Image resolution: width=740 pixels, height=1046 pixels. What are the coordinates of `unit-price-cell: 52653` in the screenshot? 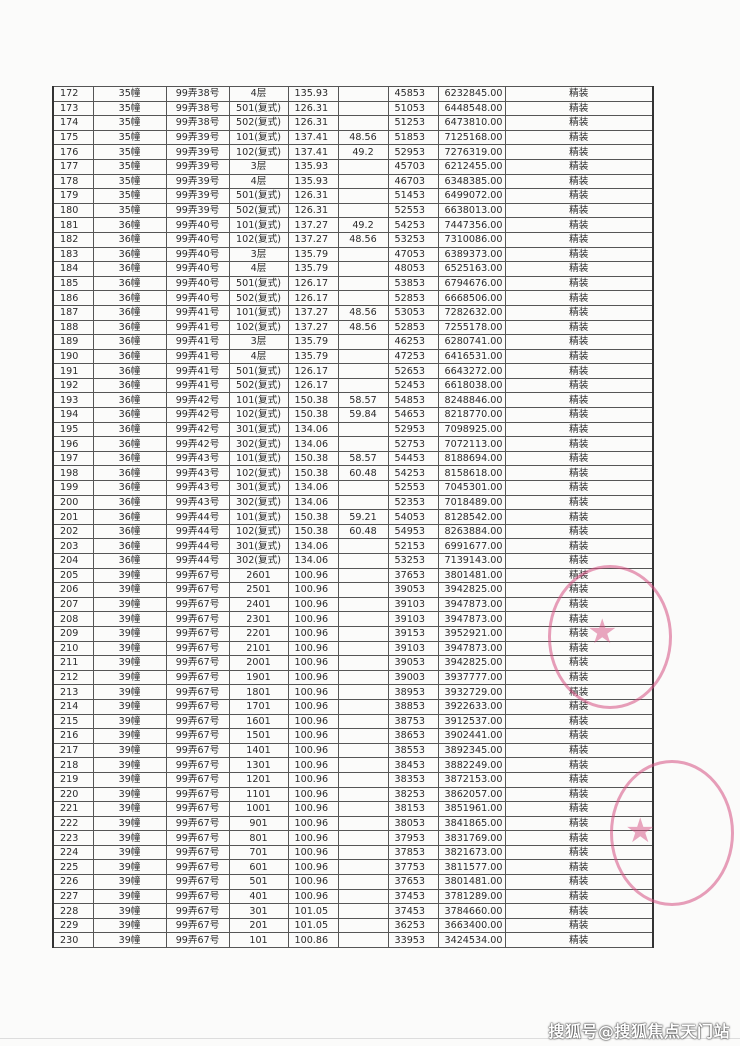 It's located at (413, 371).